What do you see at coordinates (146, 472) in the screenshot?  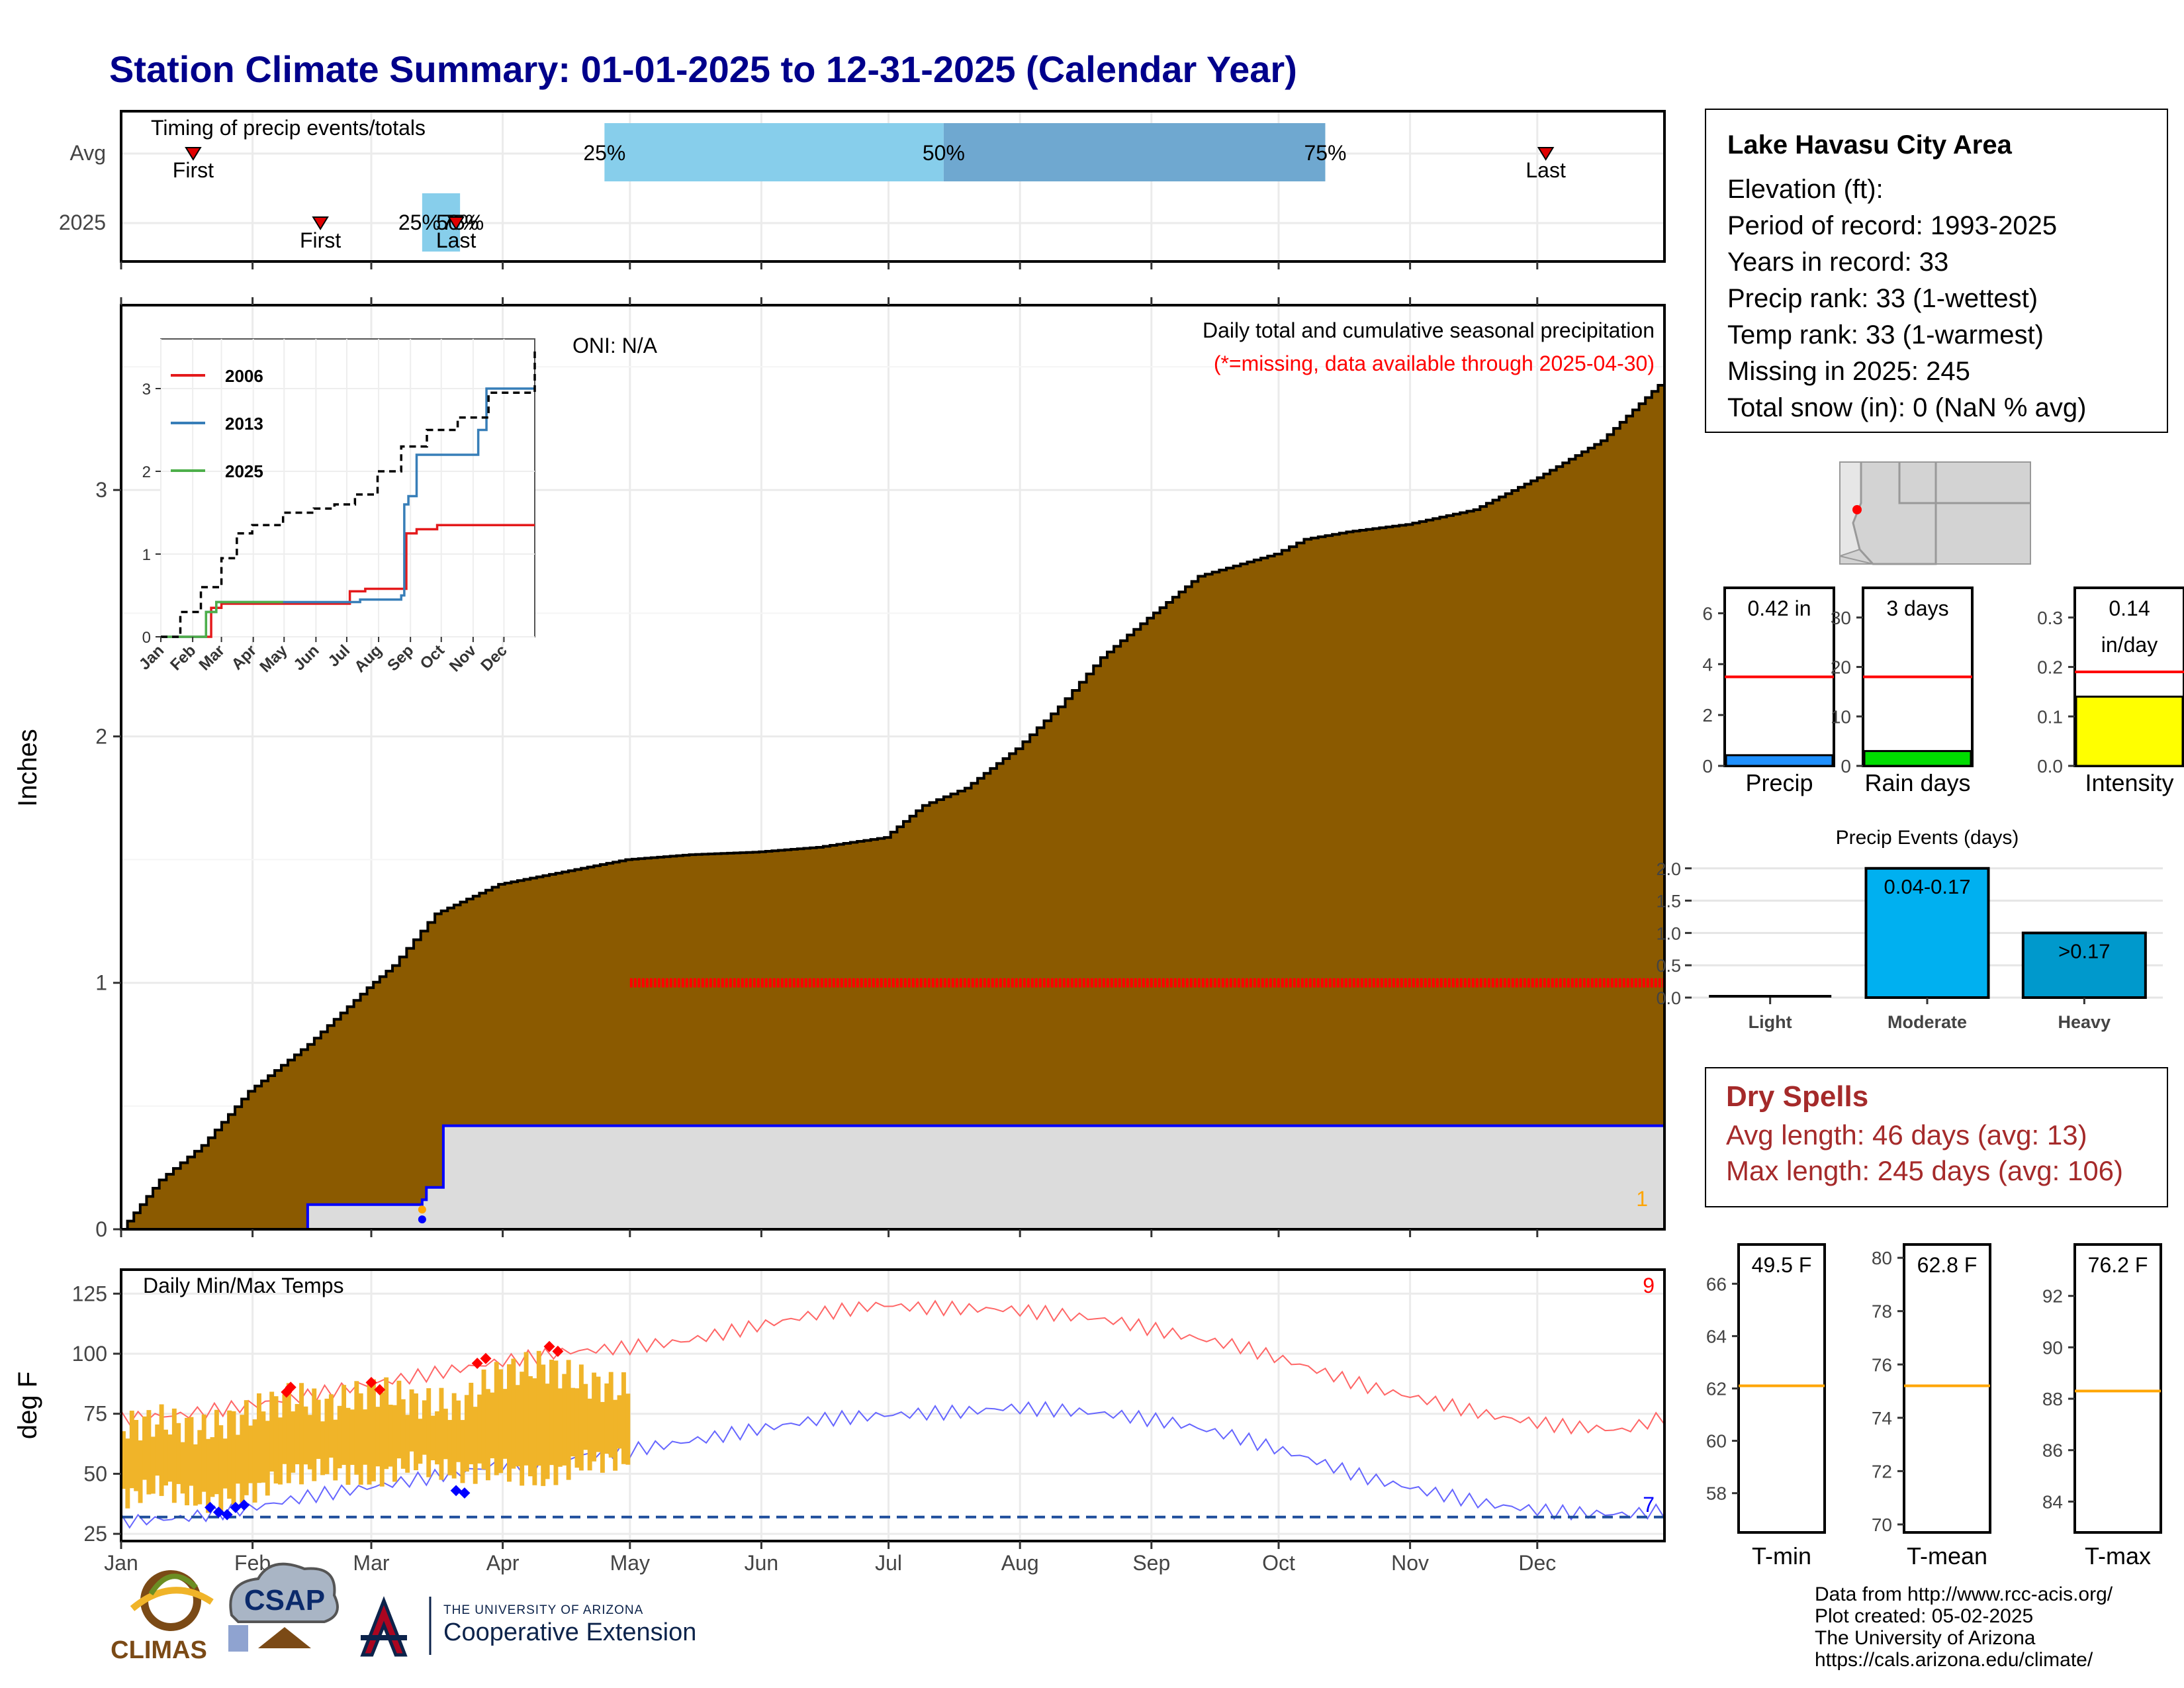 I see `inset-y-tick-label: 2` at bounding box center [146, 472].